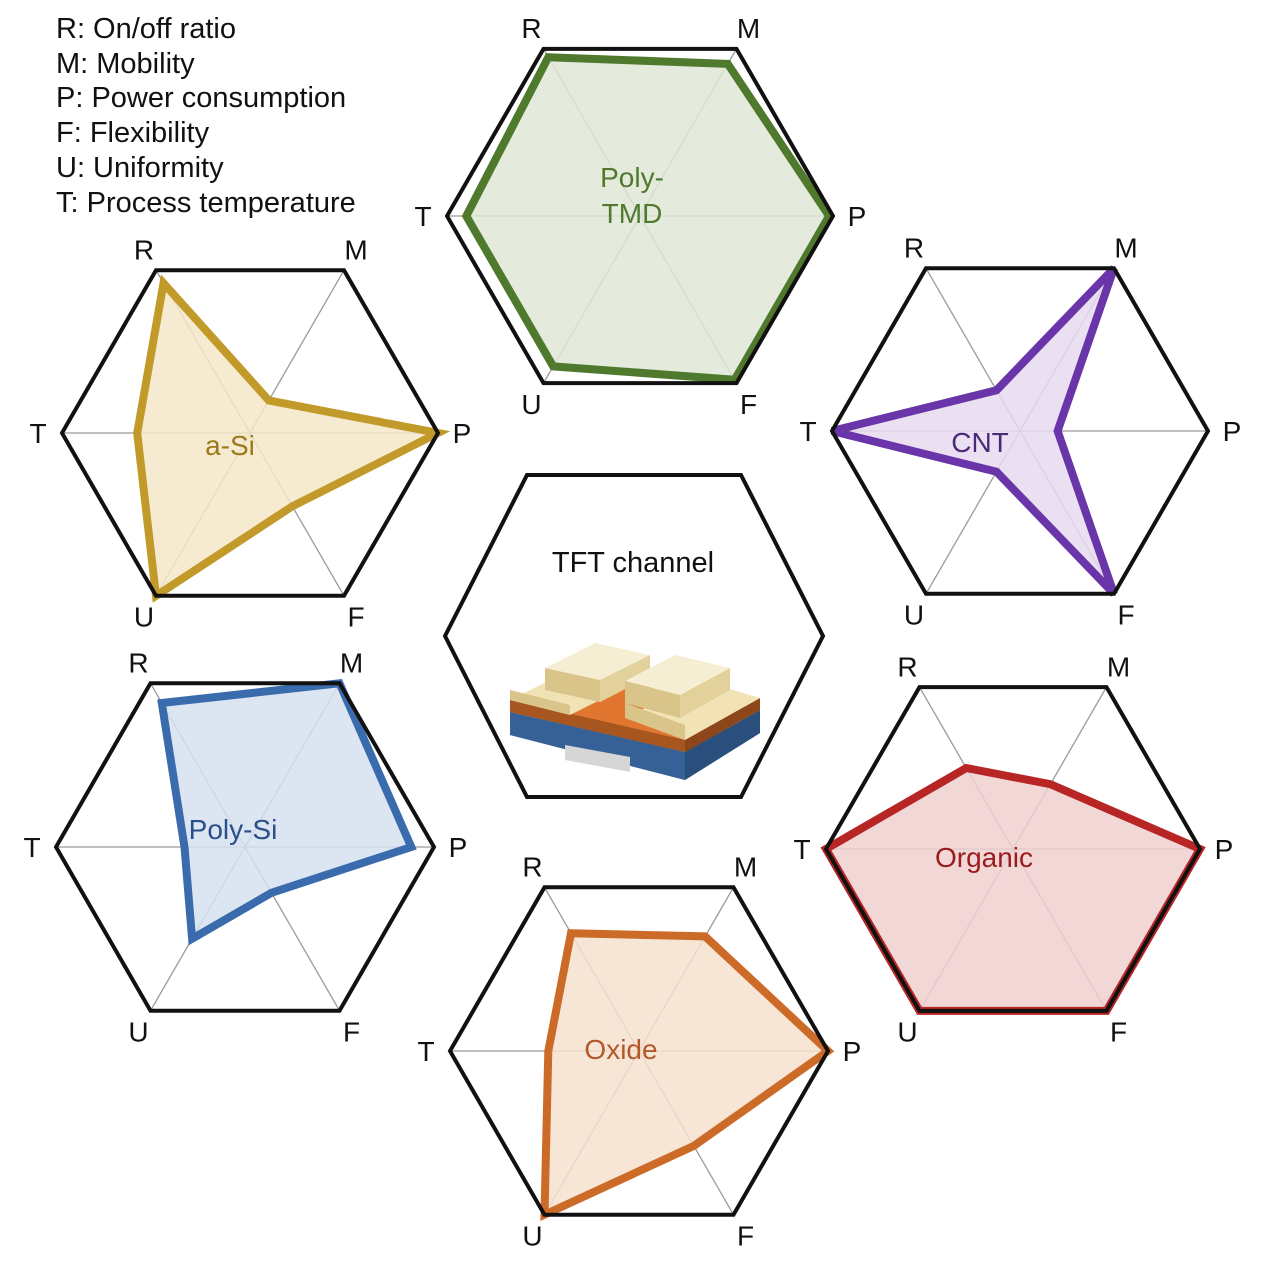 This screenshot has width=1267, height=1279. Describe the element at coordinates (635, 711) in the screenshot. I see `tft-device-illustration` at that location.